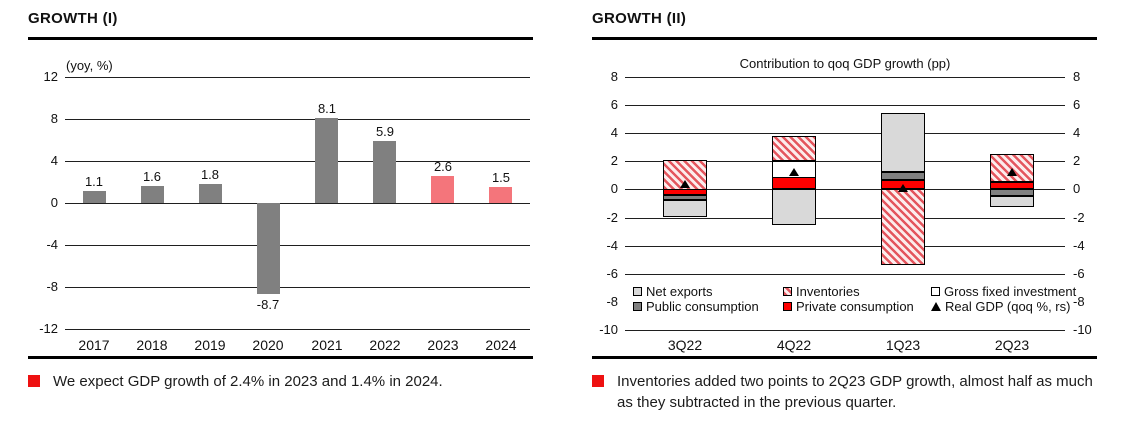 The image size is (1126, 433). Describe the element at coordinates (1077, 104) in the screenshot. I see `y-tick-label-right: 6` at that location.